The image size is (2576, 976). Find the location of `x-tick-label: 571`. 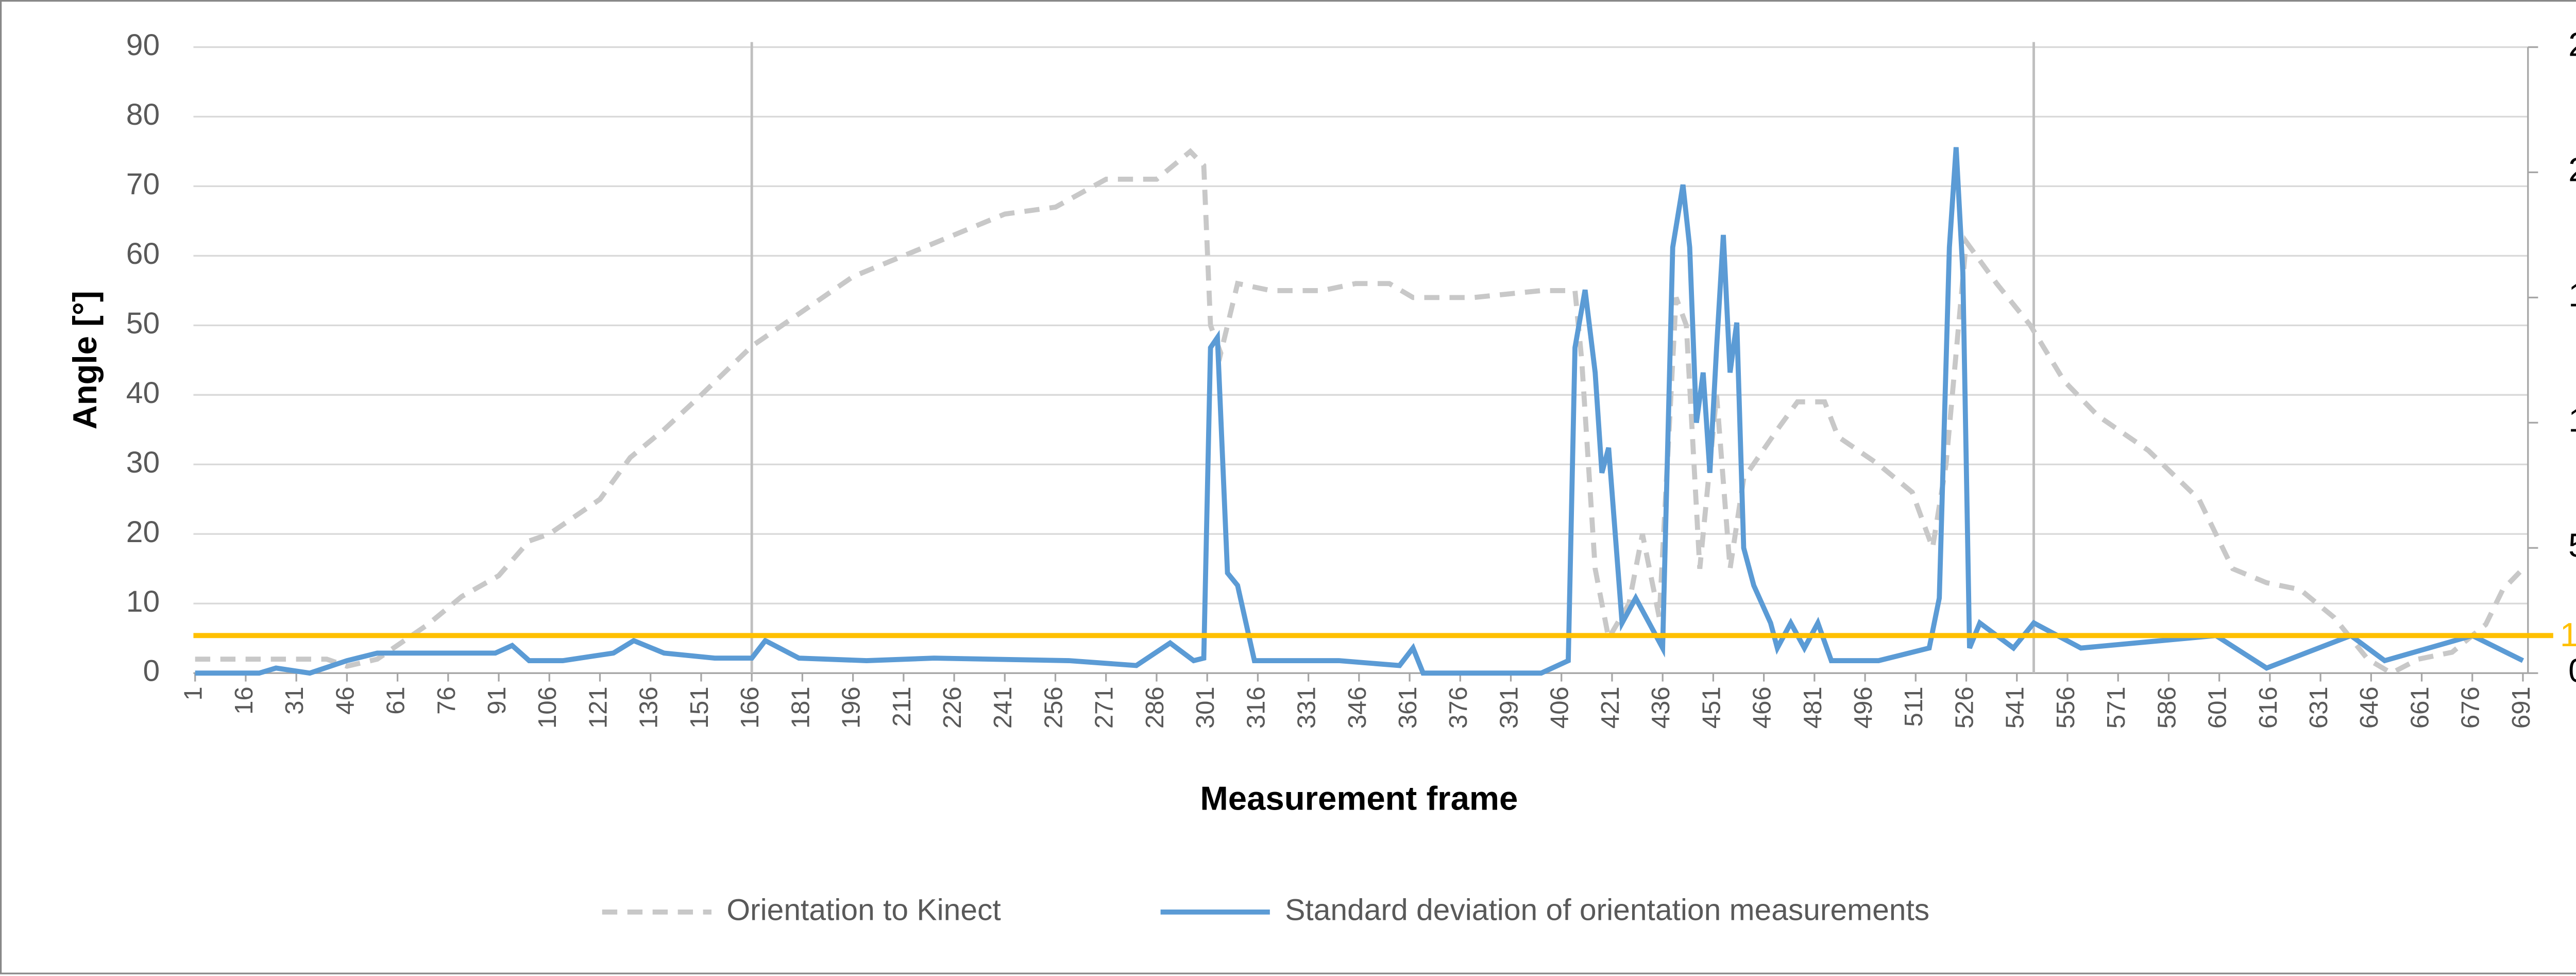

x-tick-label: 571 is located at coordinates (2116, 707).